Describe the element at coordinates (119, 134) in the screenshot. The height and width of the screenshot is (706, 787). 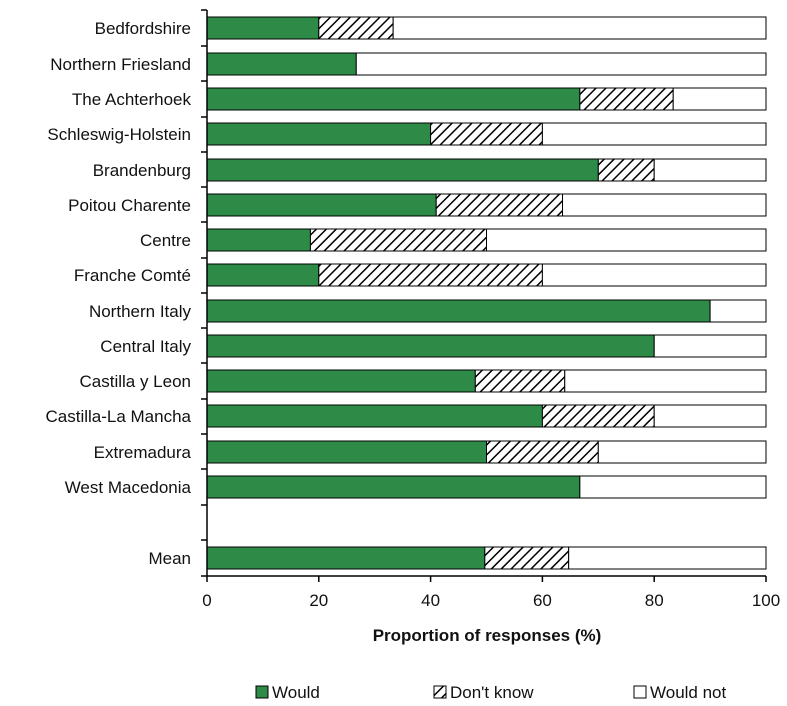
I see `category-label: Schleswig-Holstein` at that location.